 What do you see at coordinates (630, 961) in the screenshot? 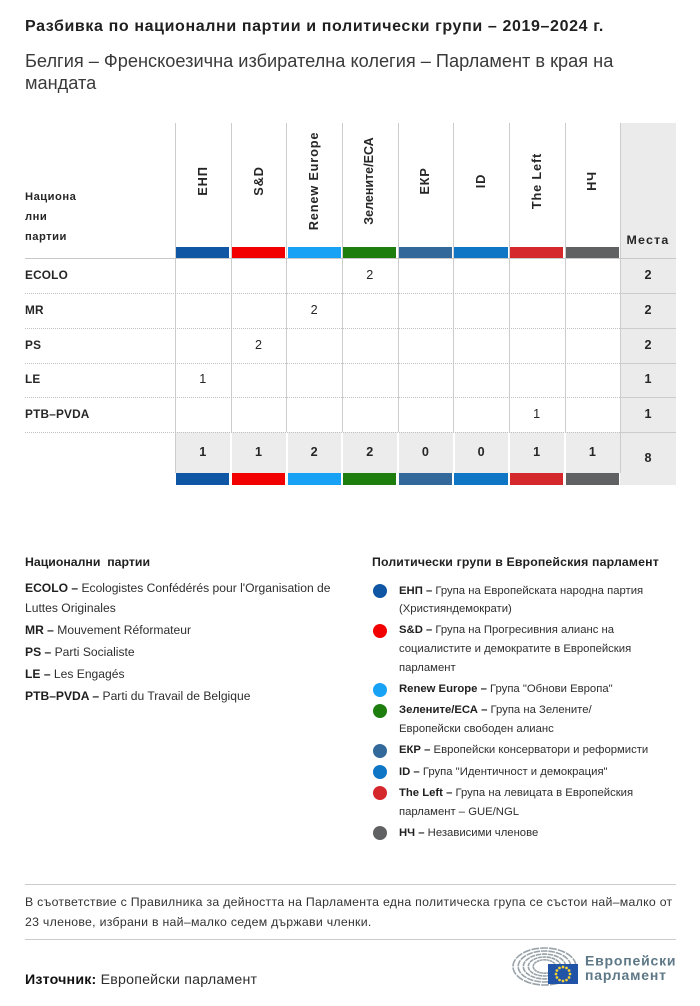
I see `svg-text: Европейски` at bounding box center [630, 961].